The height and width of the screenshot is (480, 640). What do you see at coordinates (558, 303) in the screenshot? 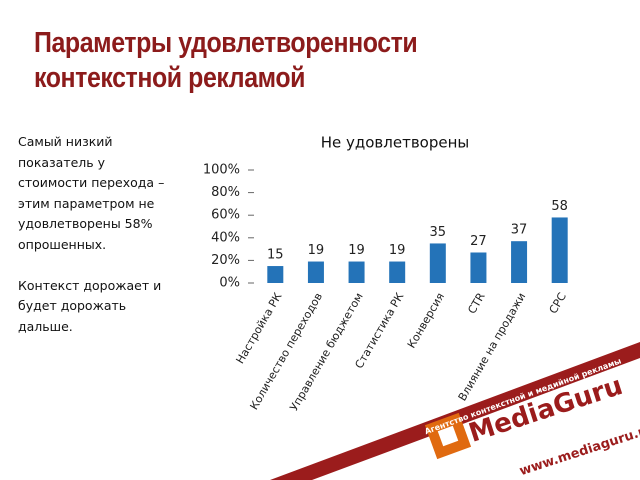
I see `x-tick-label: CPC` at bounding box center [558, 303].